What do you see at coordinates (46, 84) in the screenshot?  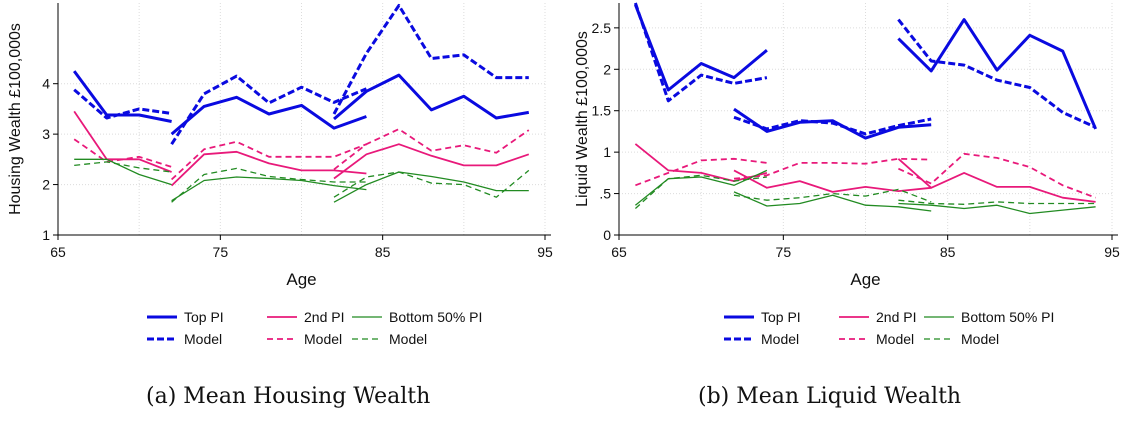 I see `y-tick-label: 4` at bounding box center [46, 84].